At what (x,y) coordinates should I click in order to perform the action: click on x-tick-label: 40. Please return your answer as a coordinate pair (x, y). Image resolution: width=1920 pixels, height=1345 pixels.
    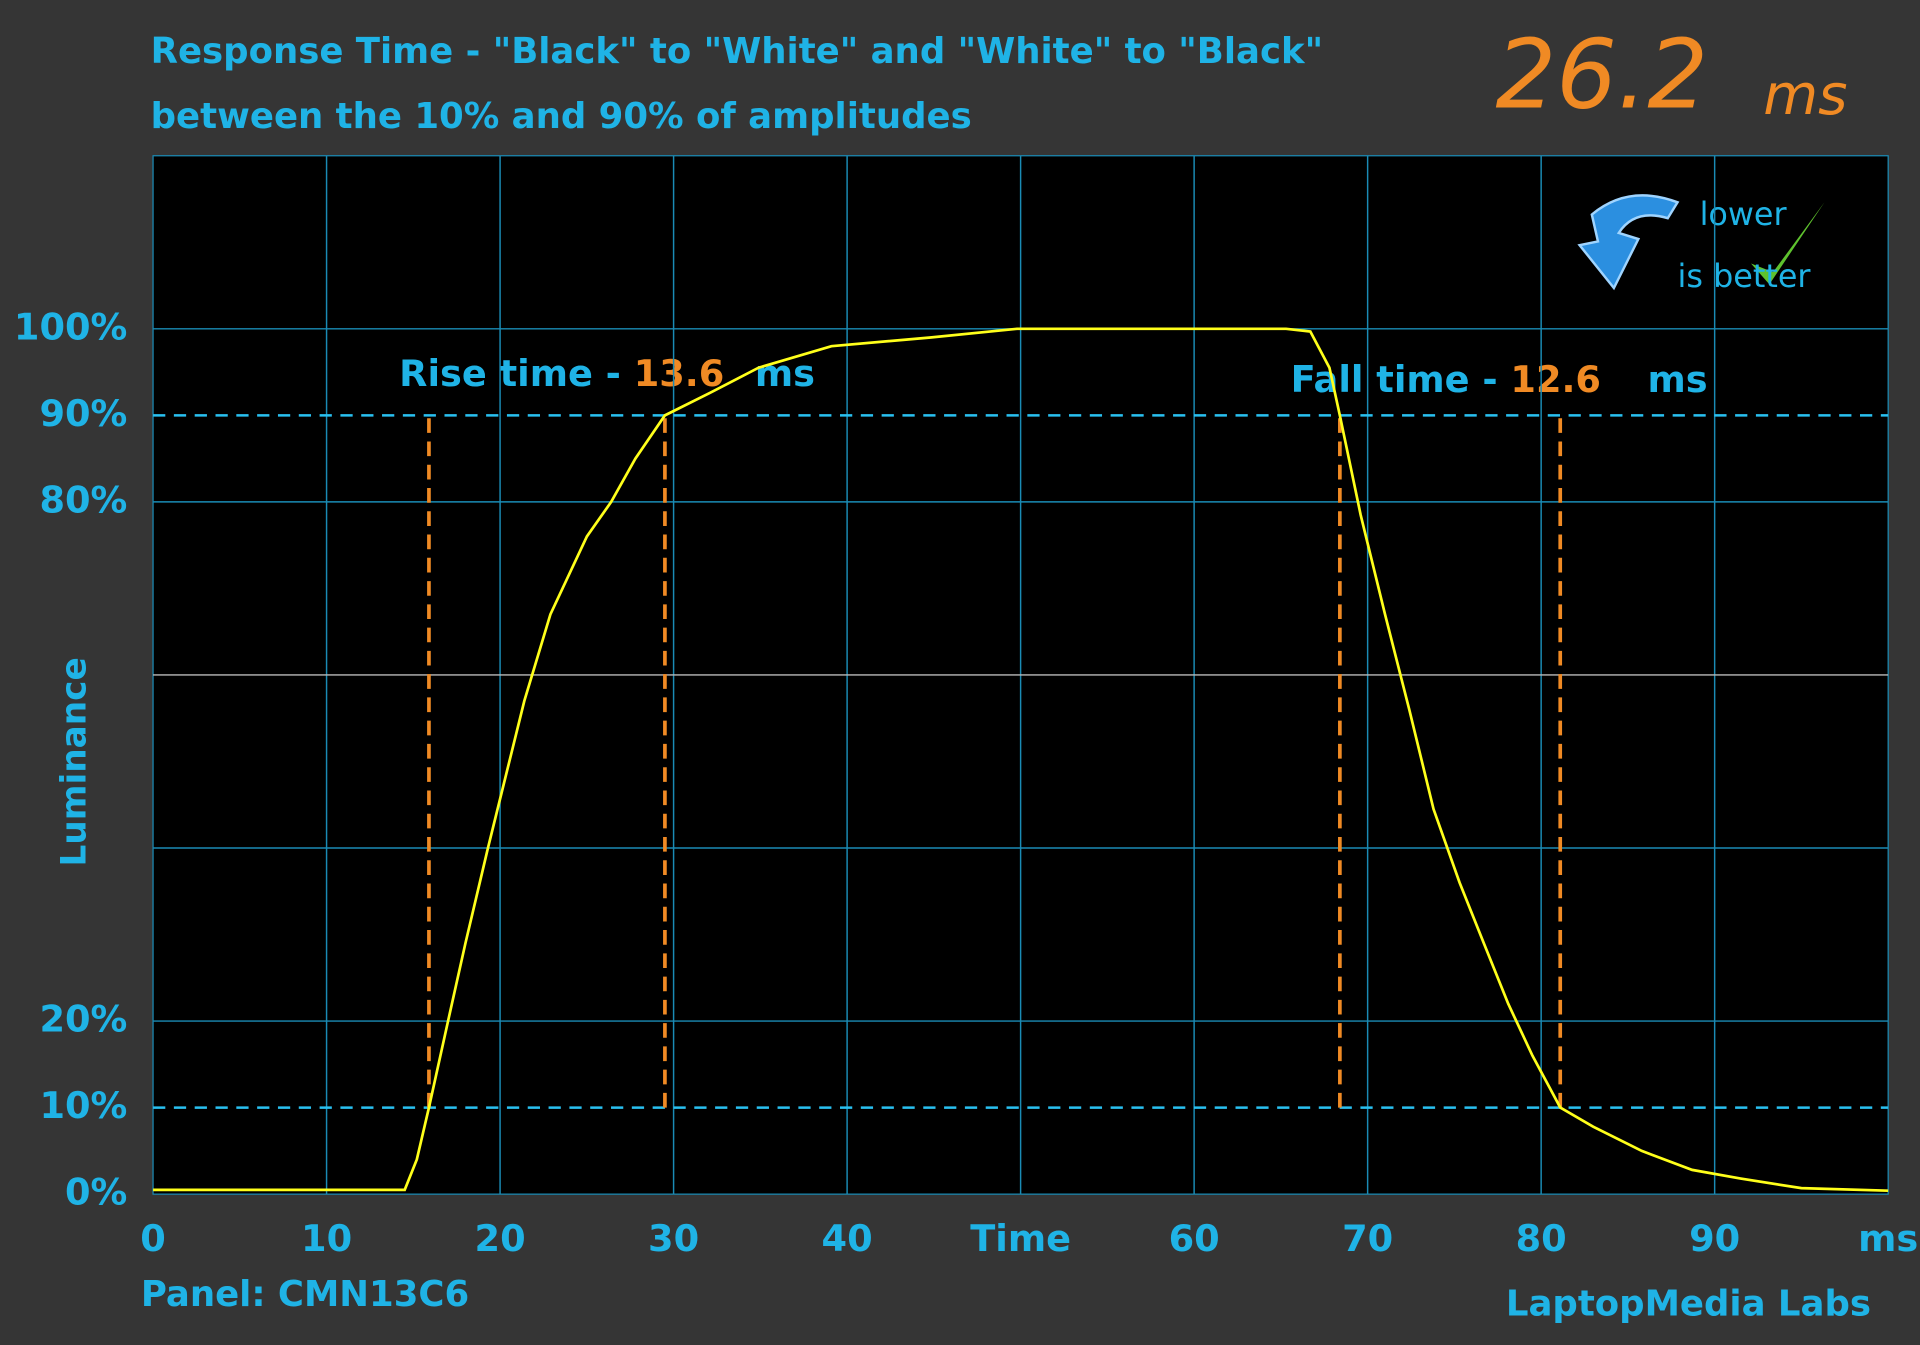
    Looking at the image, I should click on (847, 1238).